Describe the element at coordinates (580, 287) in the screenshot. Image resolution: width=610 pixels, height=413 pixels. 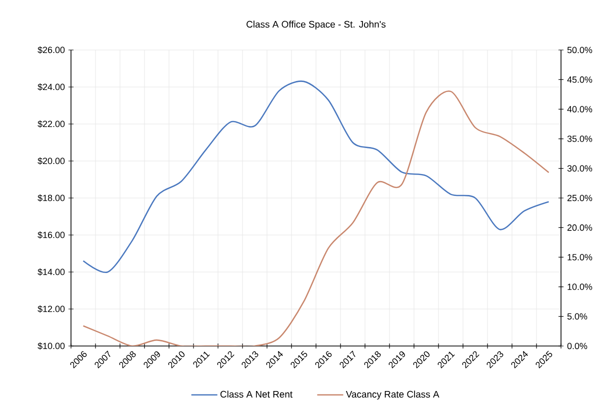
I see `y2-tick-label: 10.0%` at that location.